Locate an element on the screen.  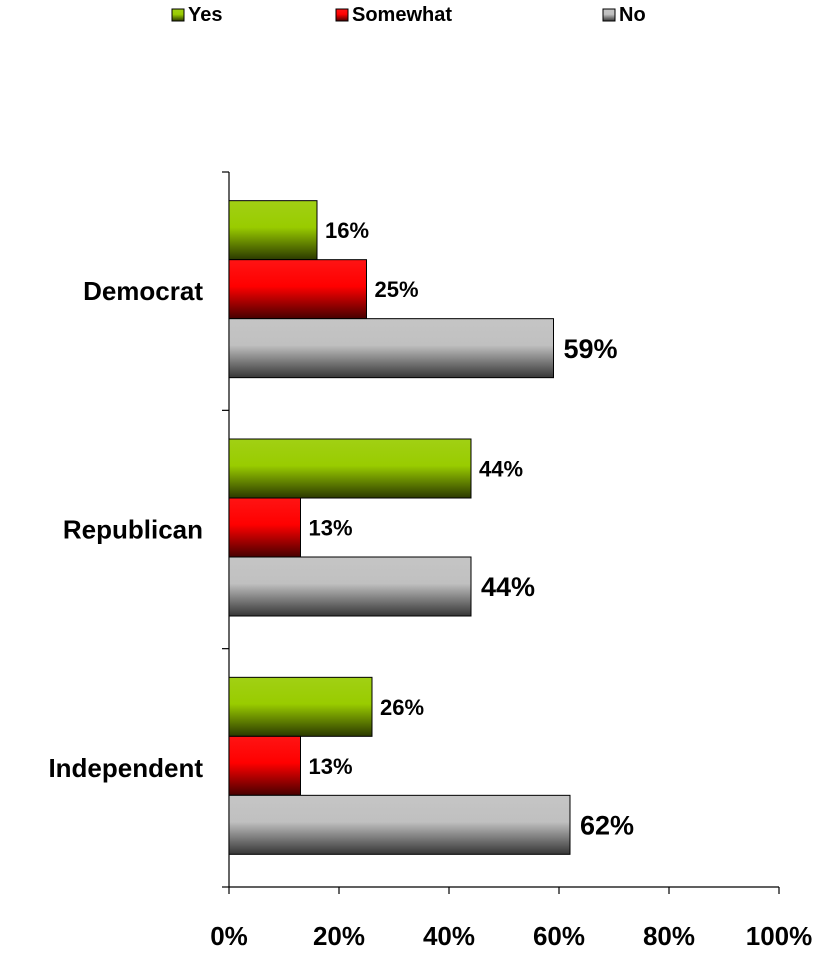
bar-democrat-somewhat is located at coordinates (297, 289).